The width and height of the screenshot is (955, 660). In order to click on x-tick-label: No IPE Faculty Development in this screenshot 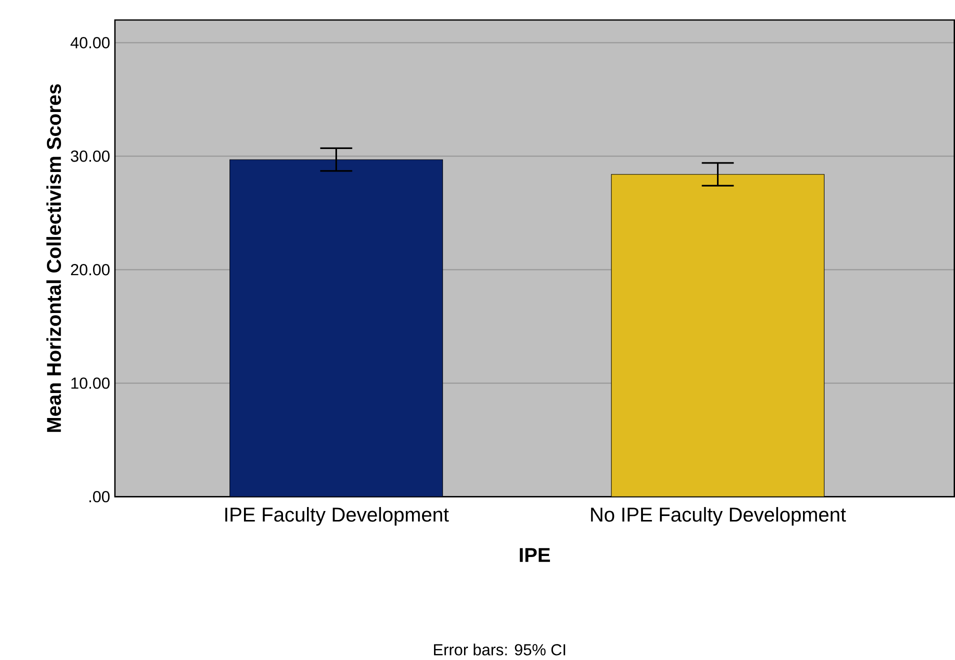, I will do `click(718, 516)`.